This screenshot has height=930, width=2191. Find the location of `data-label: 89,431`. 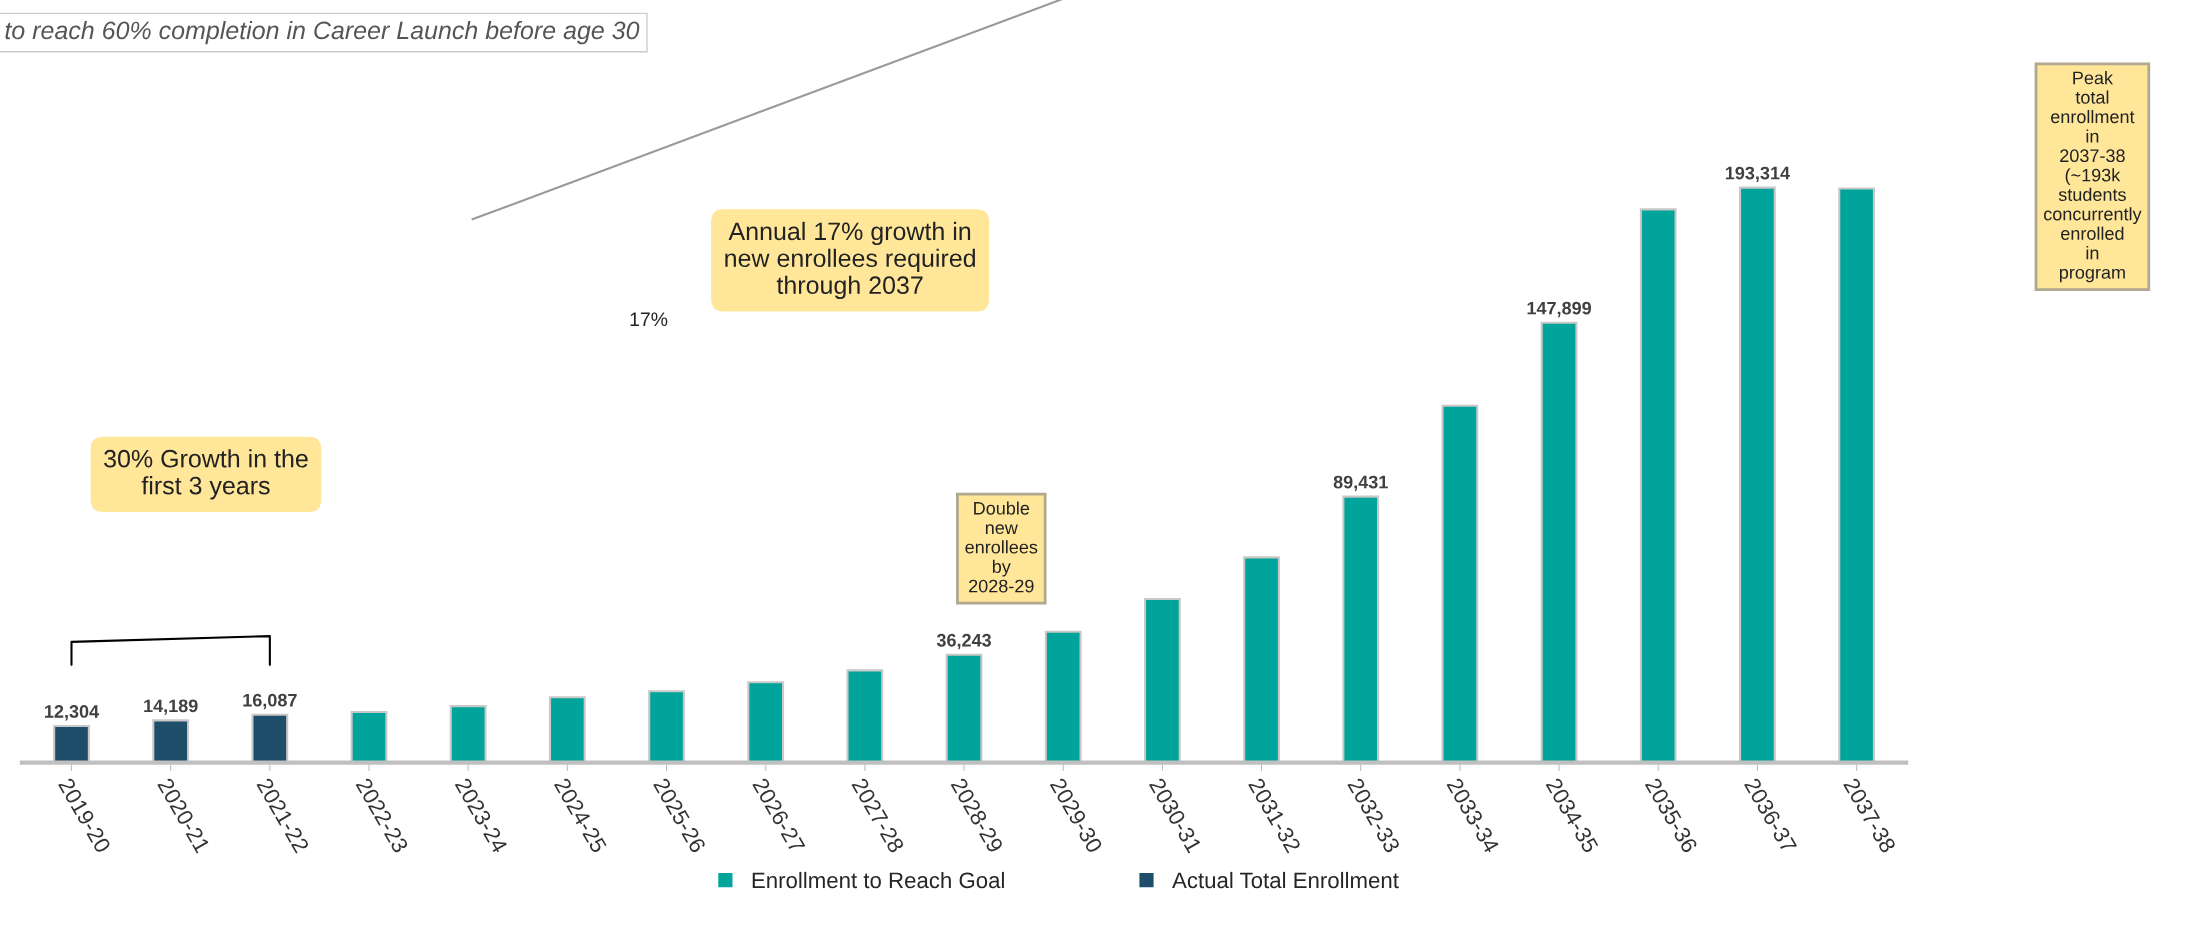

data-label: 89,431 is located at coordinates (1360, 483).